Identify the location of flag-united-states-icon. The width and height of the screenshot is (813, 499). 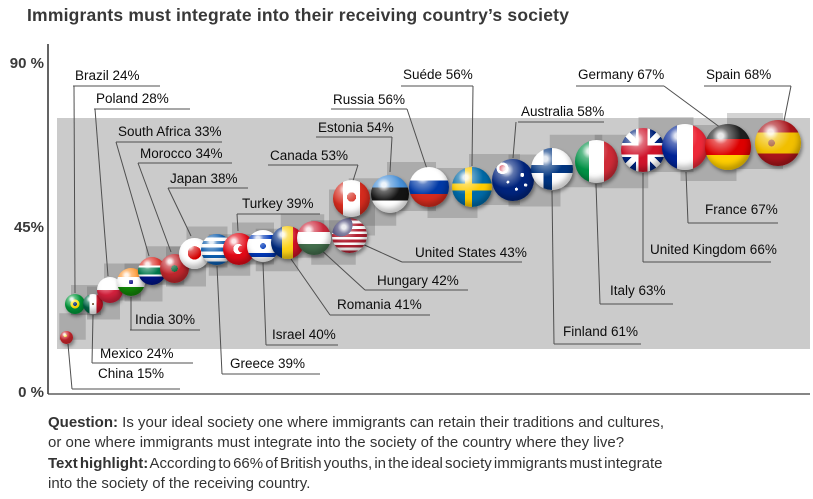
(349, 235).